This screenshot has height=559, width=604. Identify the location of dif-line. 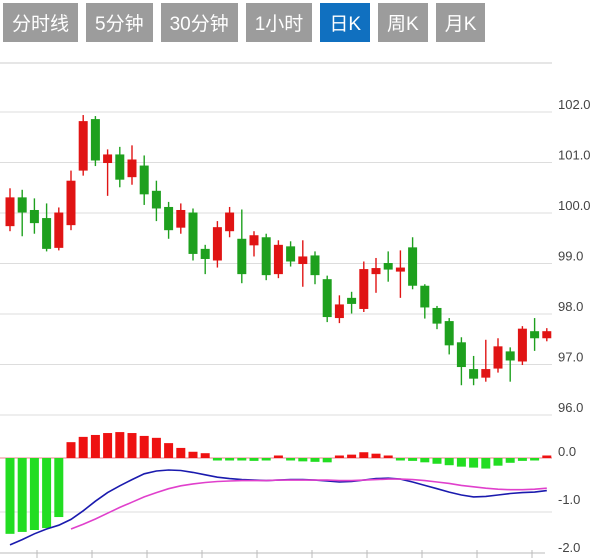
(278, 507).